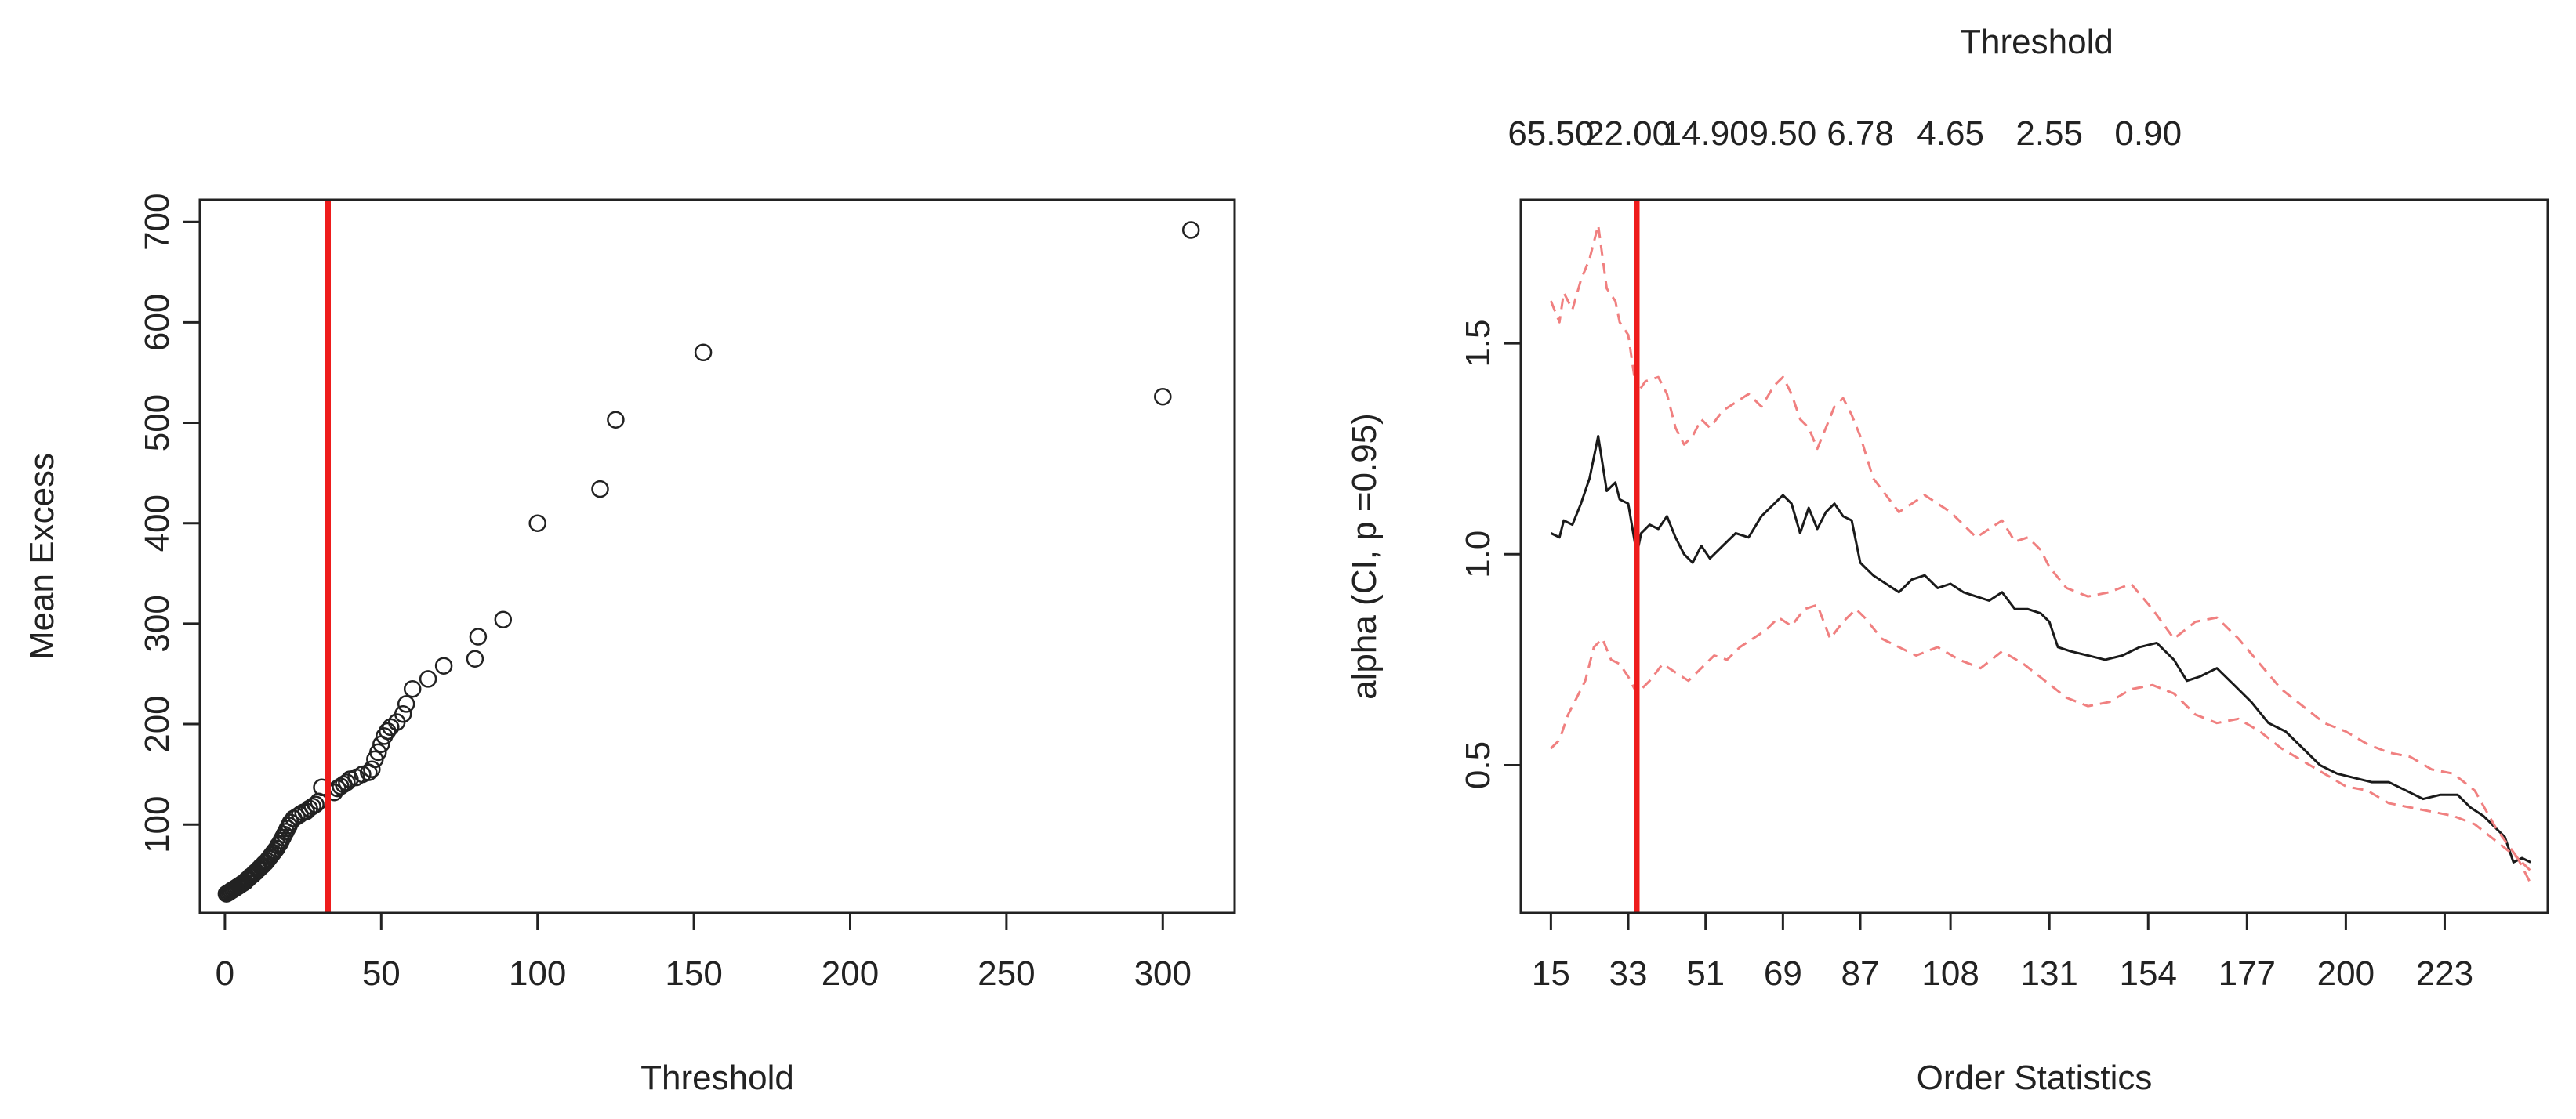 The width and height of the screenshot is (2576, 1119). Describe the element at coordinates (2445, 973) in the screenshot. I see `right-x-tick-label: 223` at that location.